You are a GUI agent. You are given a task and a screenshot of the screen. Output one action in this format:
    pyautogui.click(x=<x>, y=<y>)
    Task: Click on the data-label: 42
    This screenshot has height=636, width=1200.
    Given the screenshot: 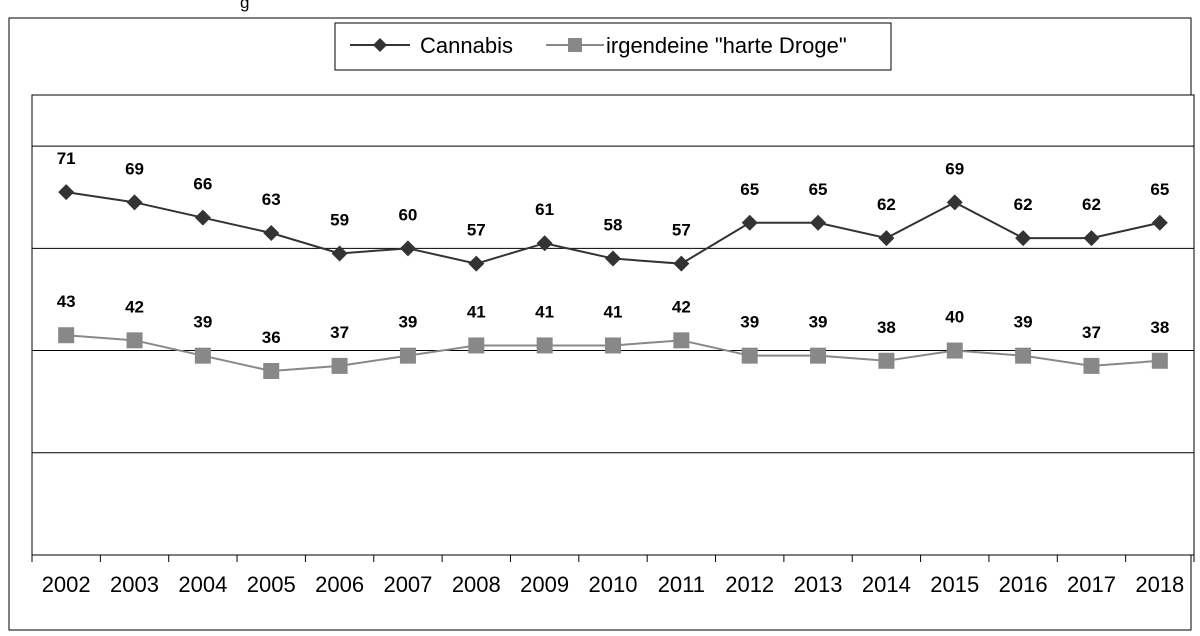 What is the action you would take?
    pyautogui.click(x=134, y=306)
    